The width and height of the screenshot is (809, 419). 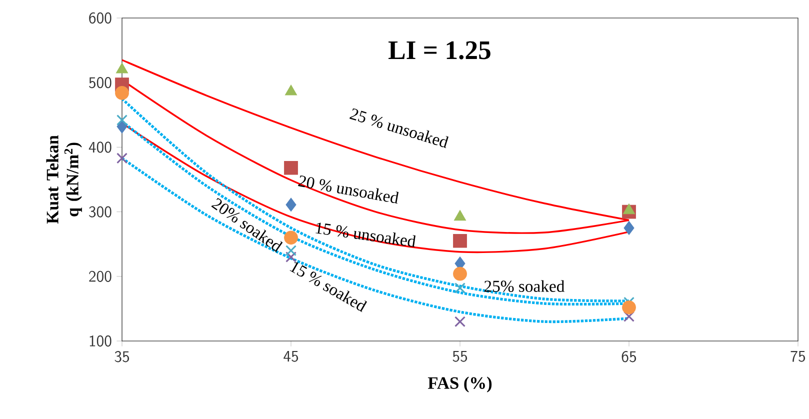 What do you see at coordinates (366, 235) in the screenshot?
I see `annotation: 15 % unsoaked` at bounding box center [366, 235].